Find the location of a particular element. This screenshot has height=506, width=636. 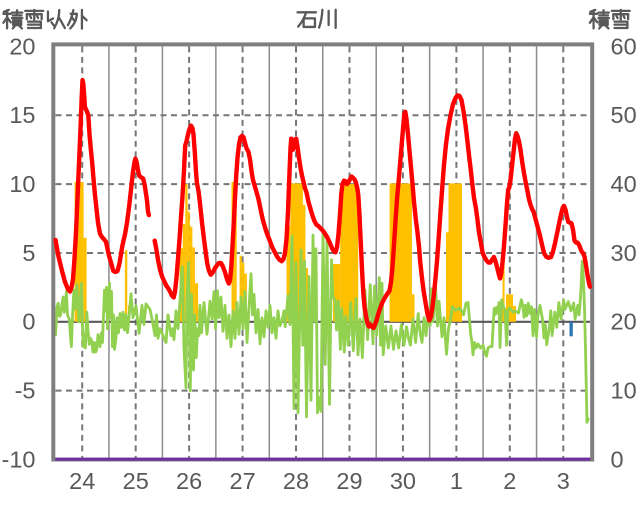

svg-text: 25 is located at coordinates (136, 481).